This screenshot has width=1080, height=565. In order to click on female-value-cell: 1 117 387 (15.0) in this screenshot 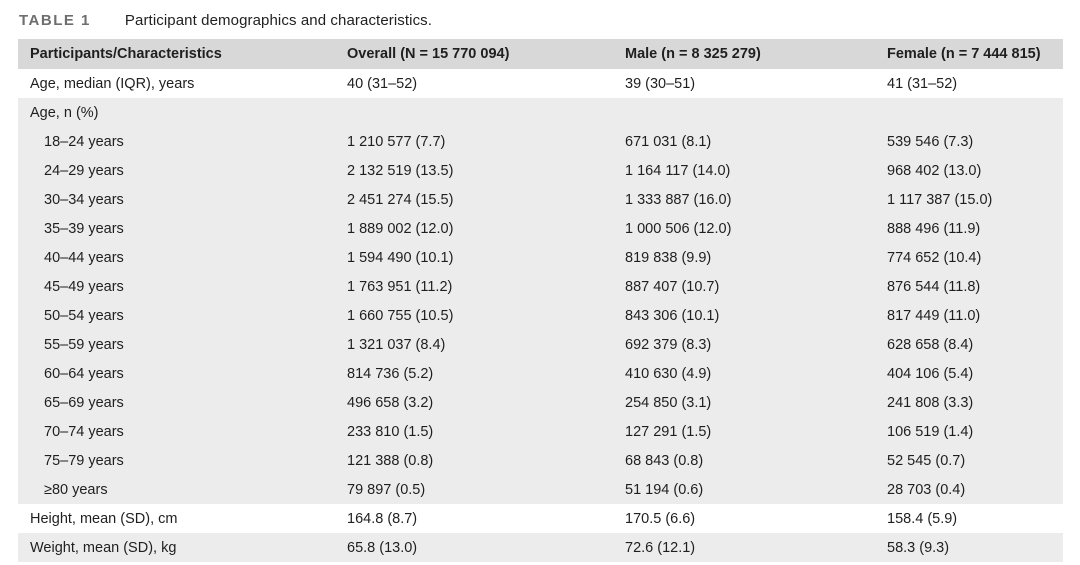, I will do `click(969, 199)`.